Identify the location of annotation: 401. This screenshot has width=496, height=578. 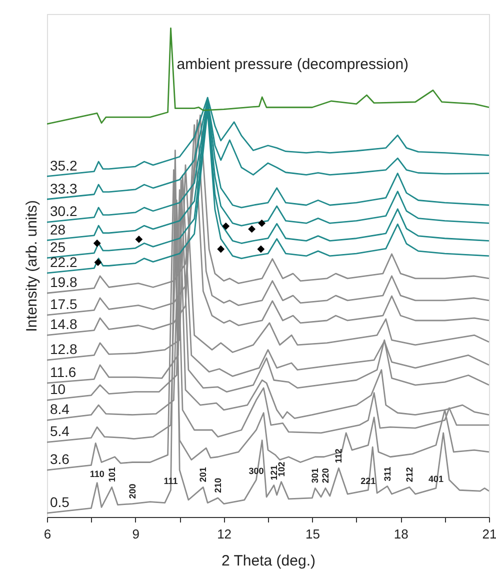
(436, 479).